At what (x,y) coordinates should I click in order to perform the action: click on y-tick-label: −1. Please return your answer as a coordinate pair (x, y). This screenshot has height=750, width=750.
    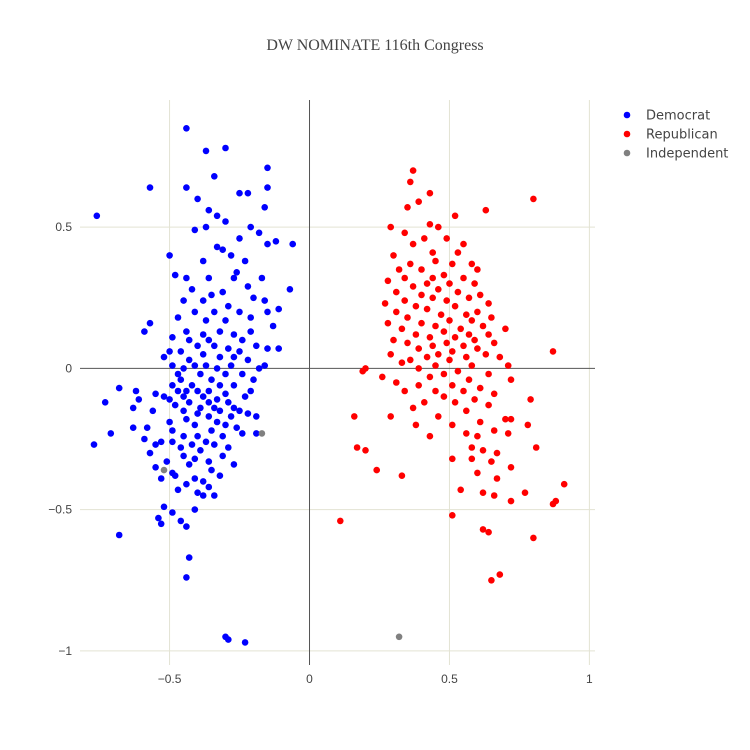
    Looking at the image, I should click on (65, 651).